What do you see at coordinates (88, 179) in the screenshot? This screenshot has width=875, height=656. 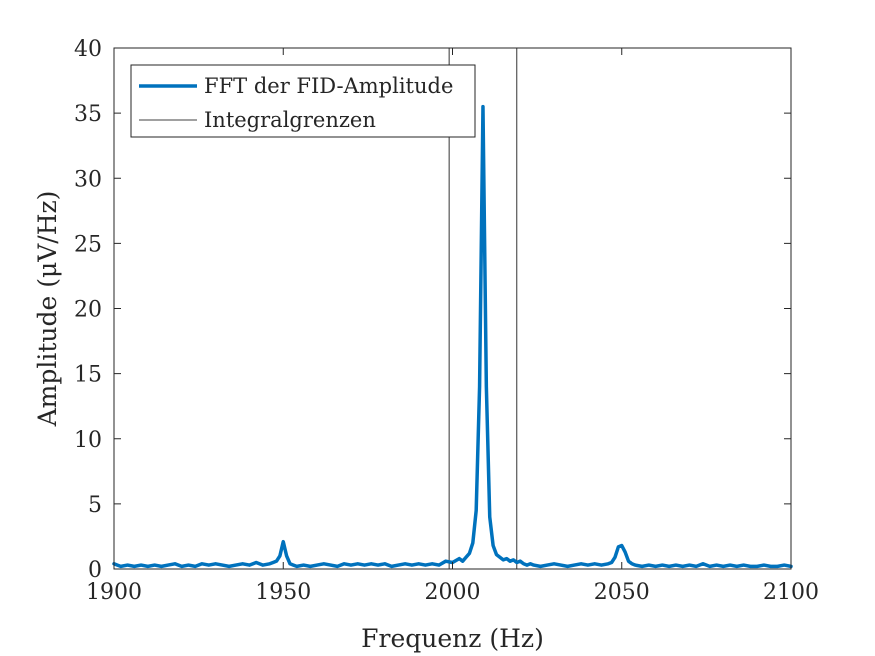 I see `y-tick-label: 30` at bounding box center [88, 179].